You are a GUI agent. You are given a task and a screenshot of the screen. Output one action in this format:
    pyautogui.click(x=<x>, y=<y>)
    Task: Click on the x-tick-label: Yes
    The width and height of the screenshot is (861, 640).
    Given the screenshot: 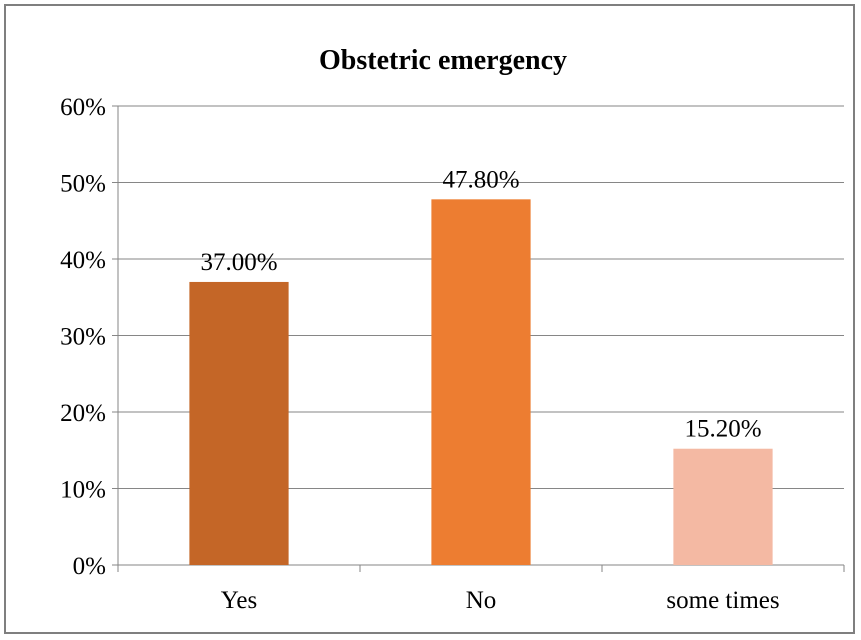 What is the action you would take?
    pyautogui.click(x=239, y=600)
    